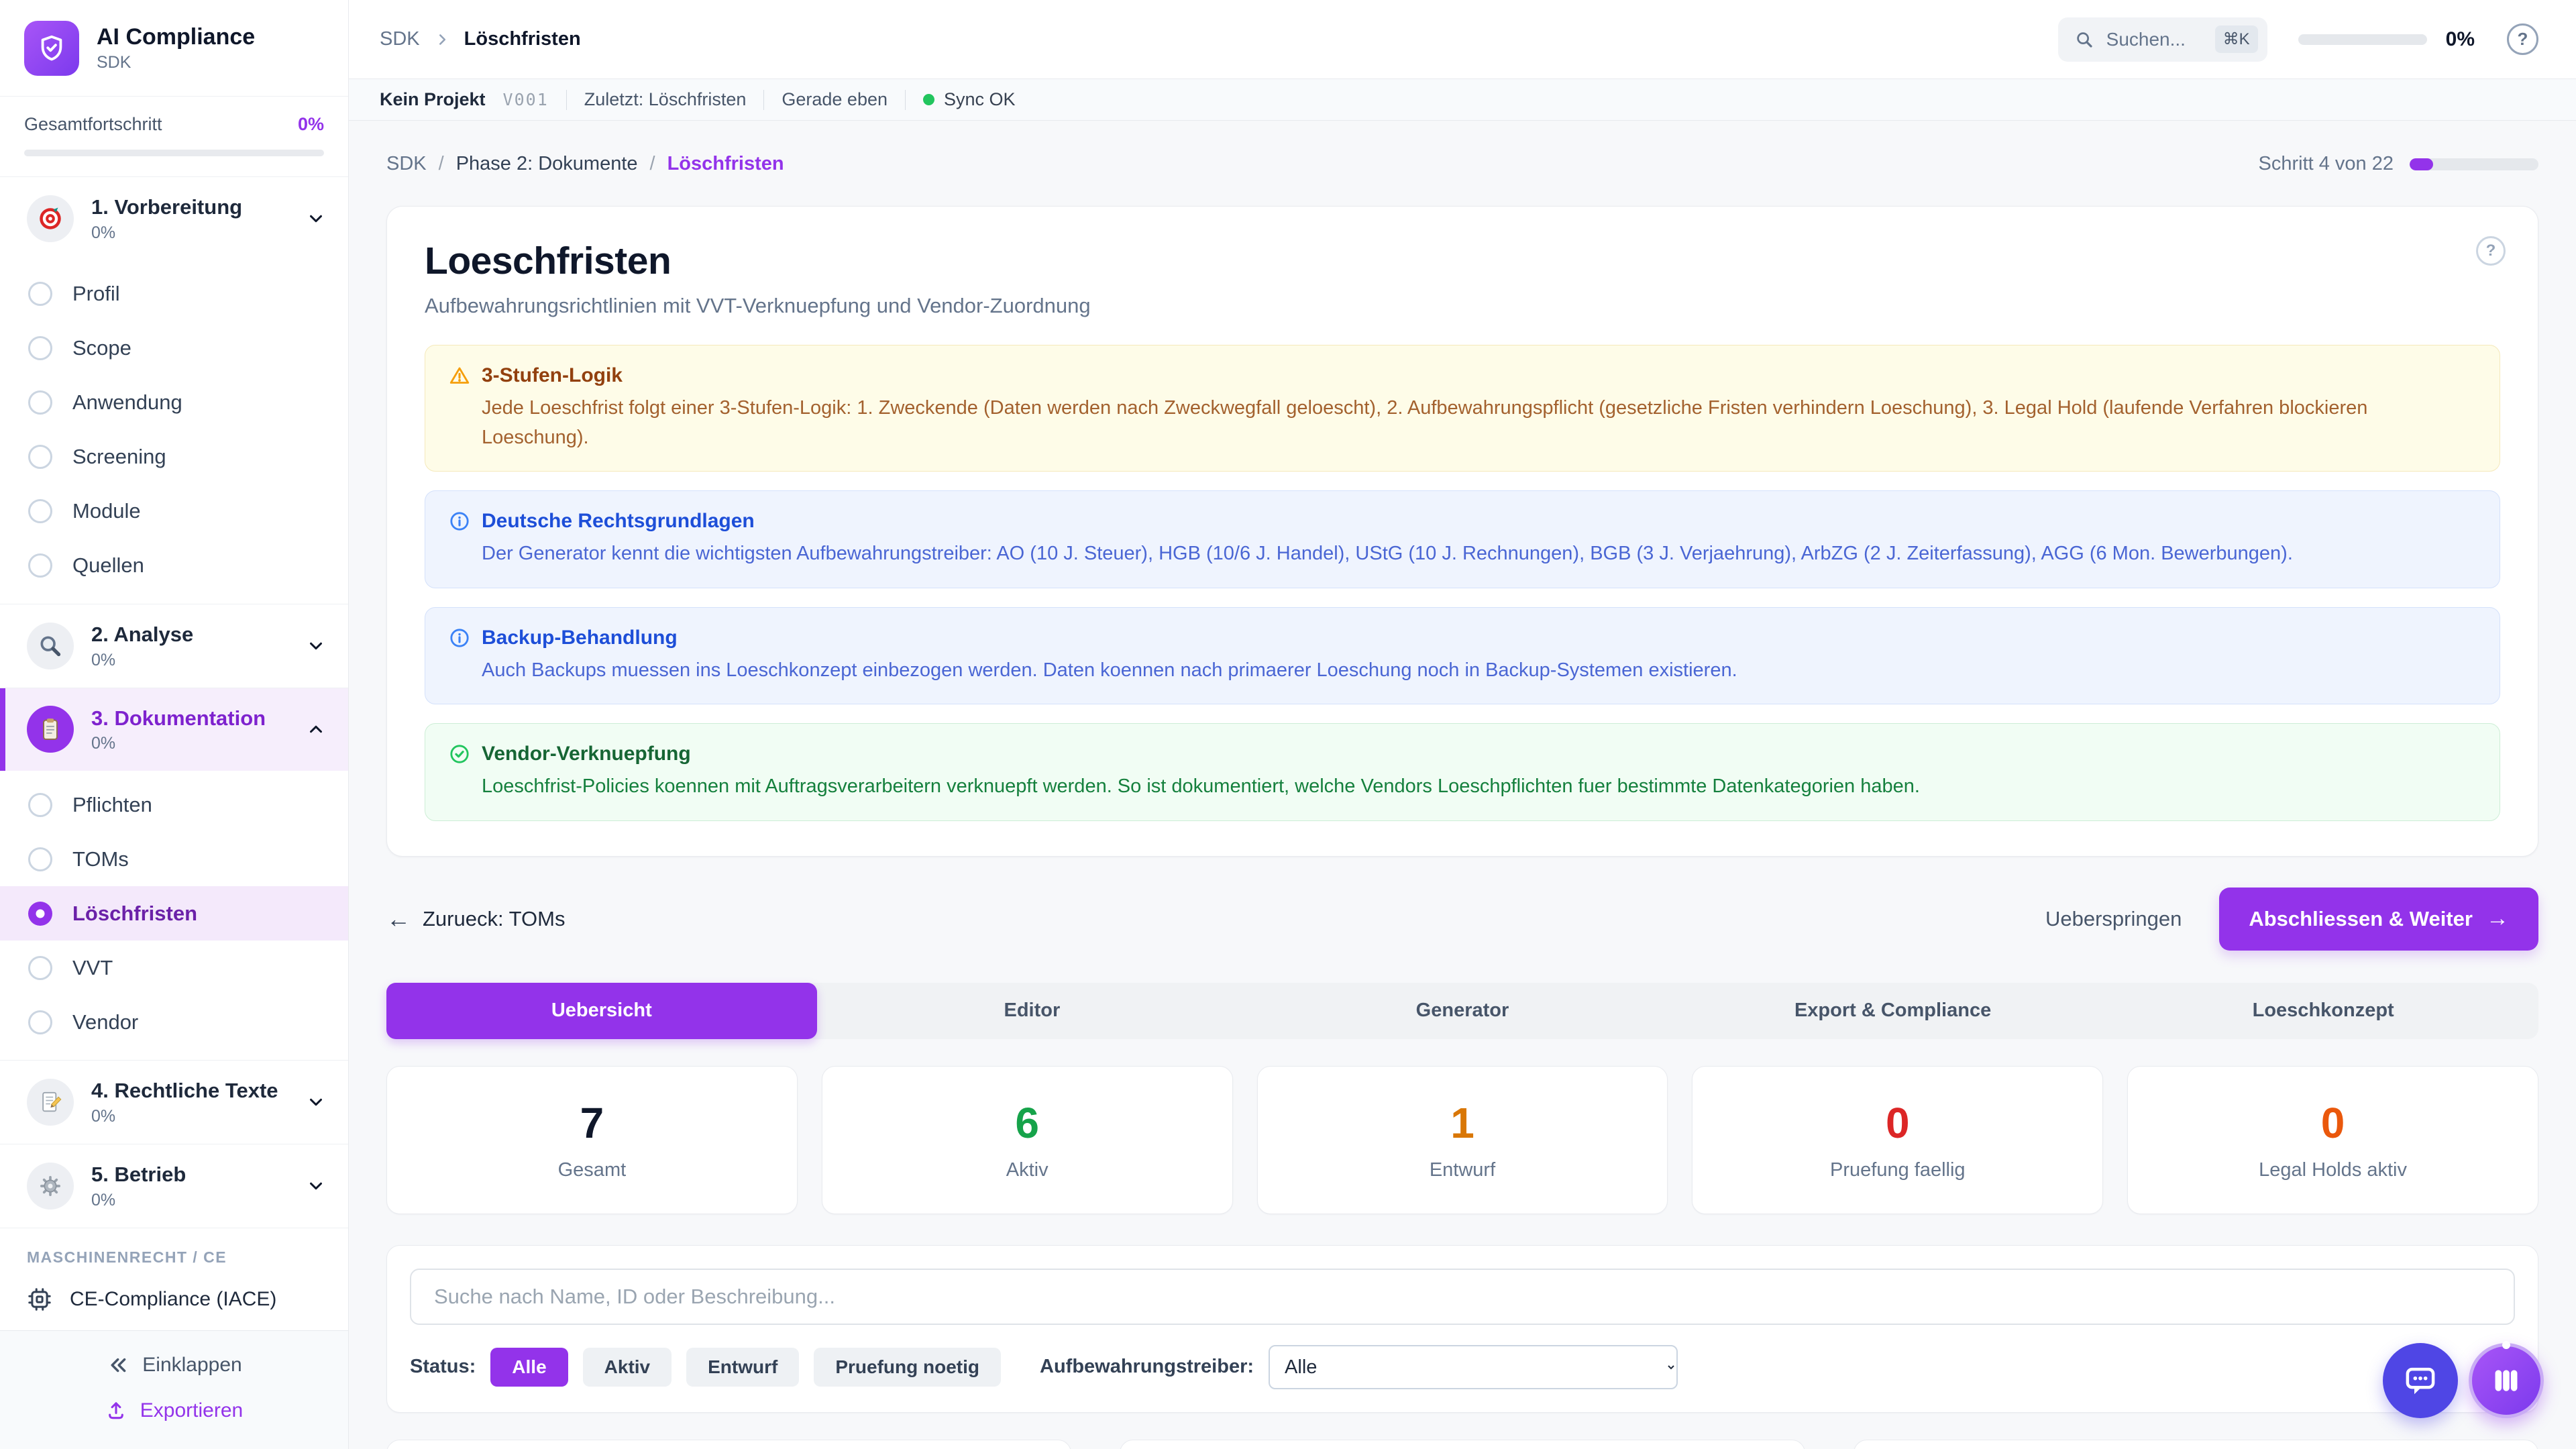 The width and height of the screenshot is (2576, 1449). What do you see at coordinates (627, 1367) in the screenshot?
I see `status-filter-aktiv: Aktiv` at bounding box center [627, 1367].